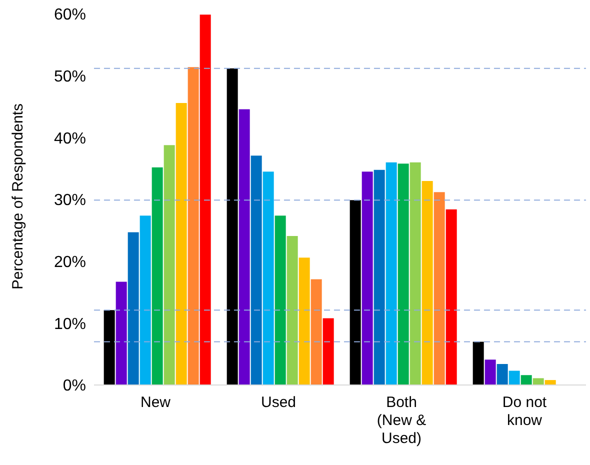 The width and height of the screenshot is (590, 465). What do you see at coordinates (17, 197) in the screenshot?
I see `y-axis-title: Percentage of Respondents` at bounding box center [17, 197].